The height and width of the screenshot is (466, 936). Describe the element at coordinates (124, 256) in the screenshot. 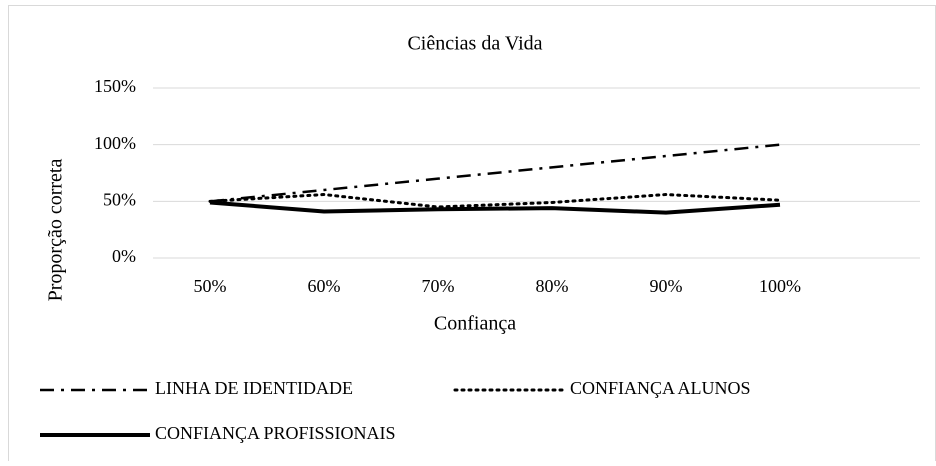

I see `y-tick-label: 0%` at that location.